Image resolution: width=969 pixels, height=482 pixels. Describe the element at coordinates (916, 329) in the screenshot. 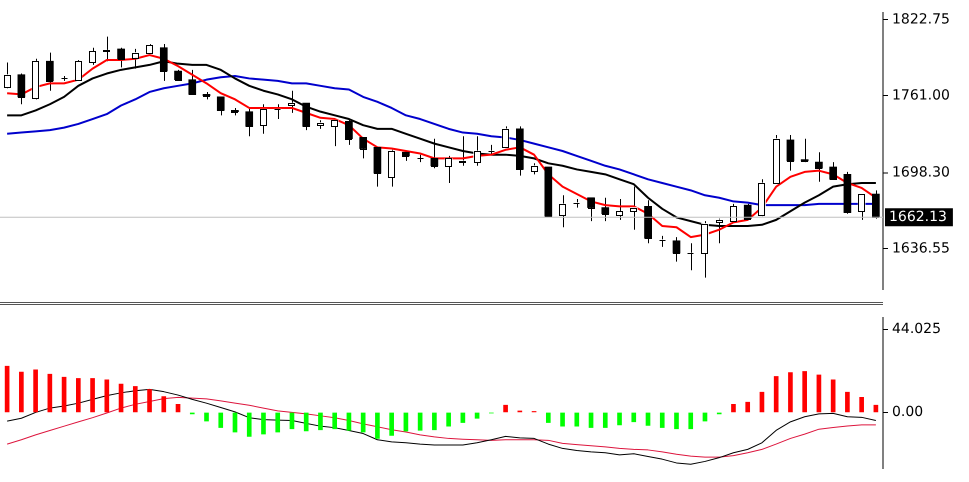

I see `y-tick-label: 44.025` at that location.